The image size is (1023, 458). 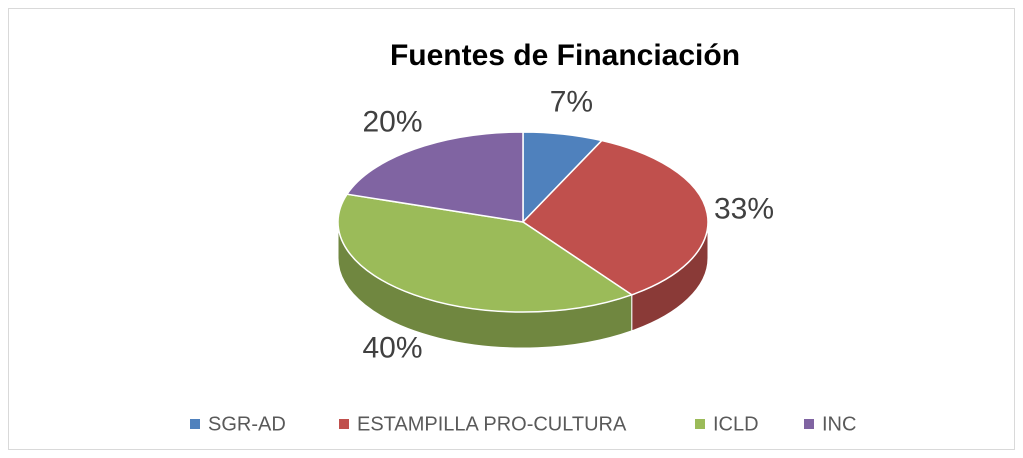 What do you see at coordinates (839, 424) in the screenshot?
I see `legend-label: INC` at bounding box center [839, 424].